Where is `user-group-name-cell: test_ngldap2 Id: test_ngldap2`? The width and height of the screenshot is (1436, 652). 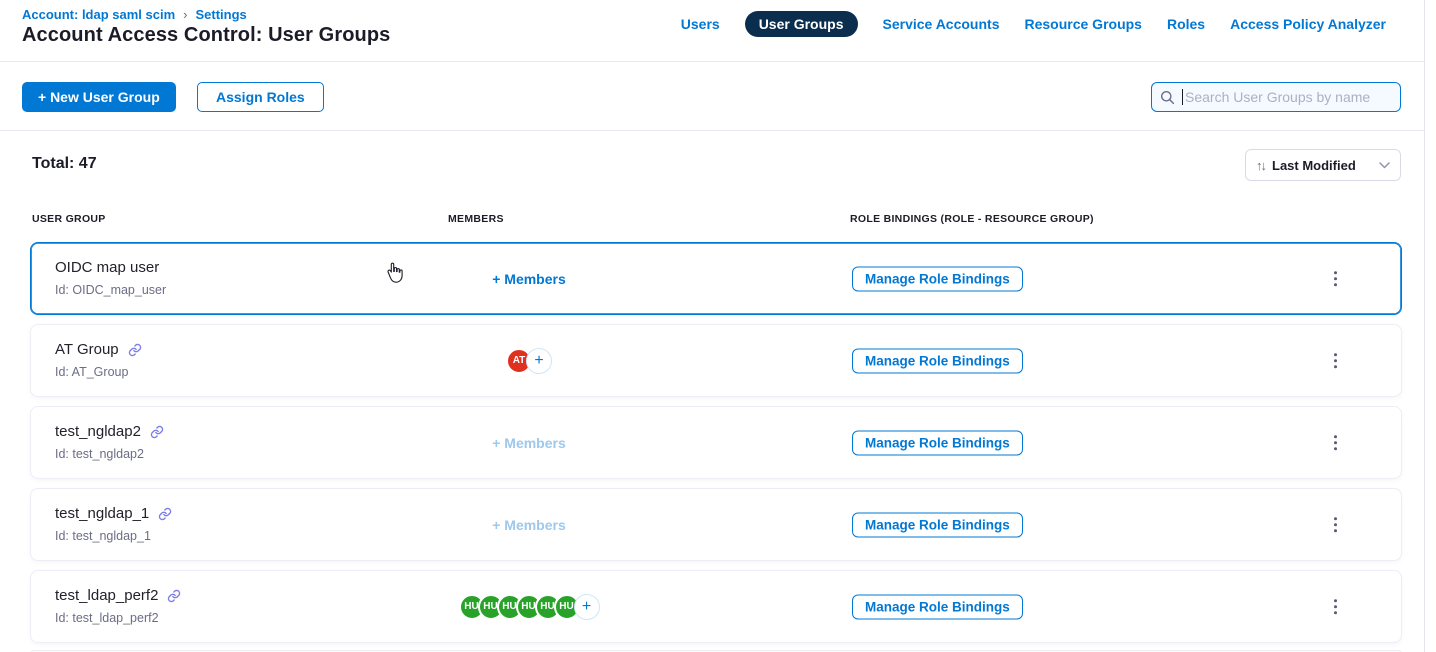
user-group-name-cell: test_ngldap2 Id: test_ngldap2 is located at coordinates (109, 442).